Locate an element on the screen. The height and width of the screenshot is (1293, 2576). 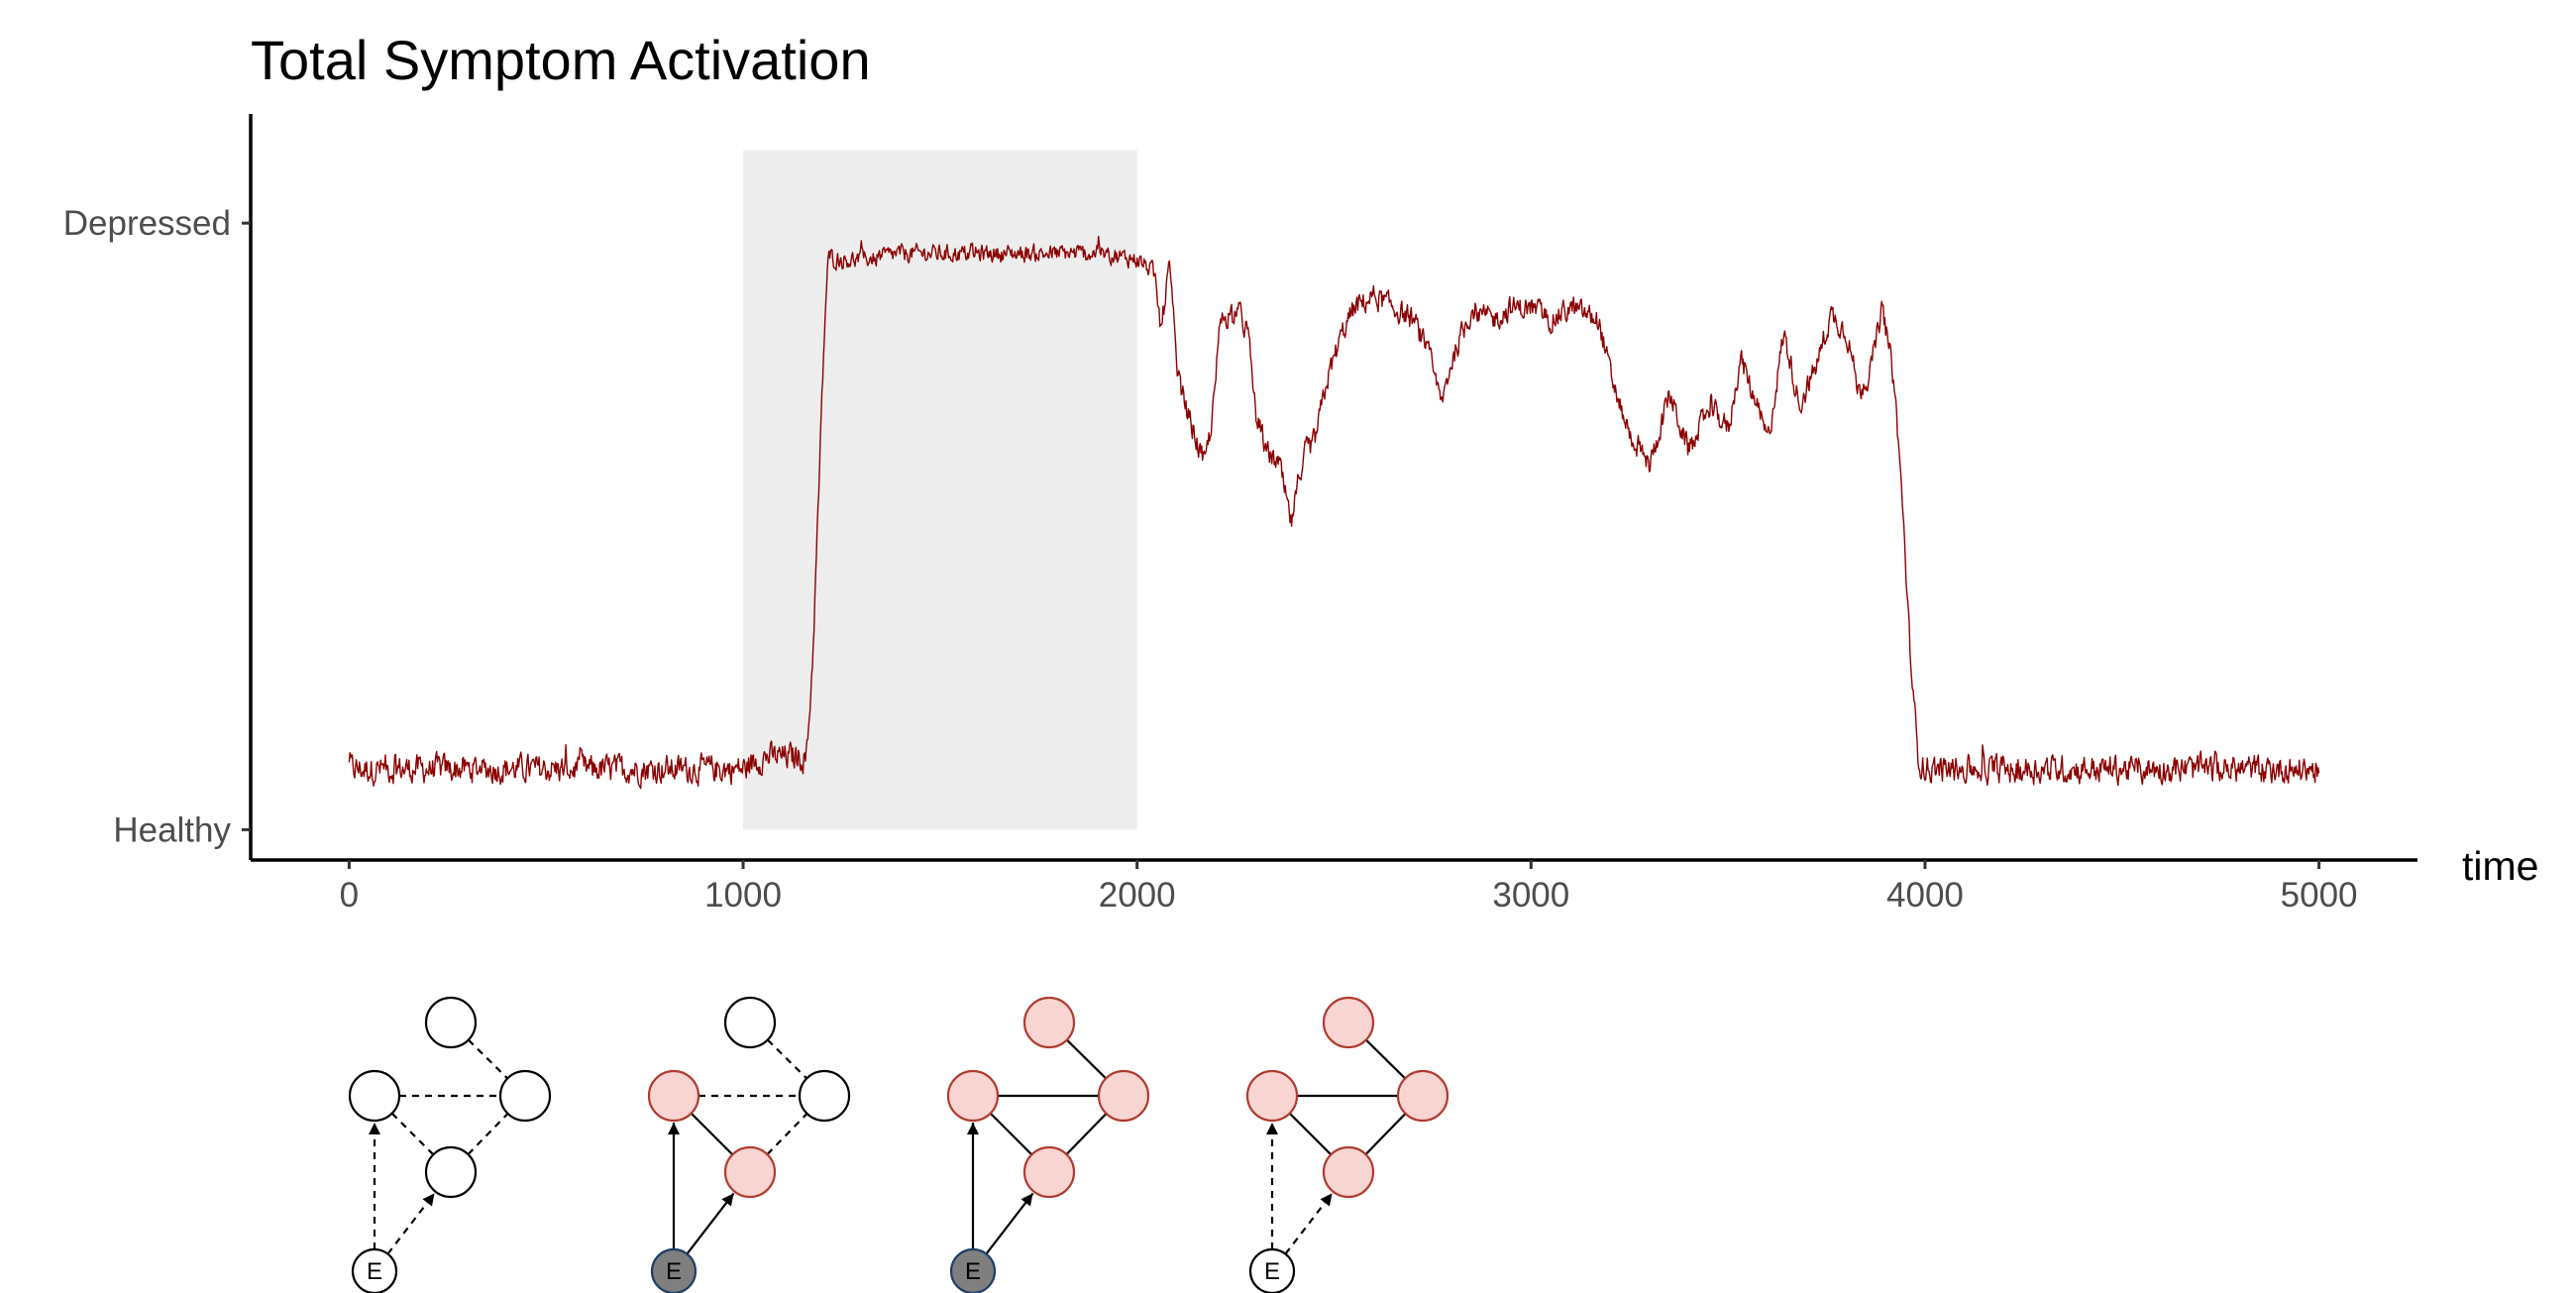
x-tick-label-5: 5000 is located at coordinates (2320, 895).